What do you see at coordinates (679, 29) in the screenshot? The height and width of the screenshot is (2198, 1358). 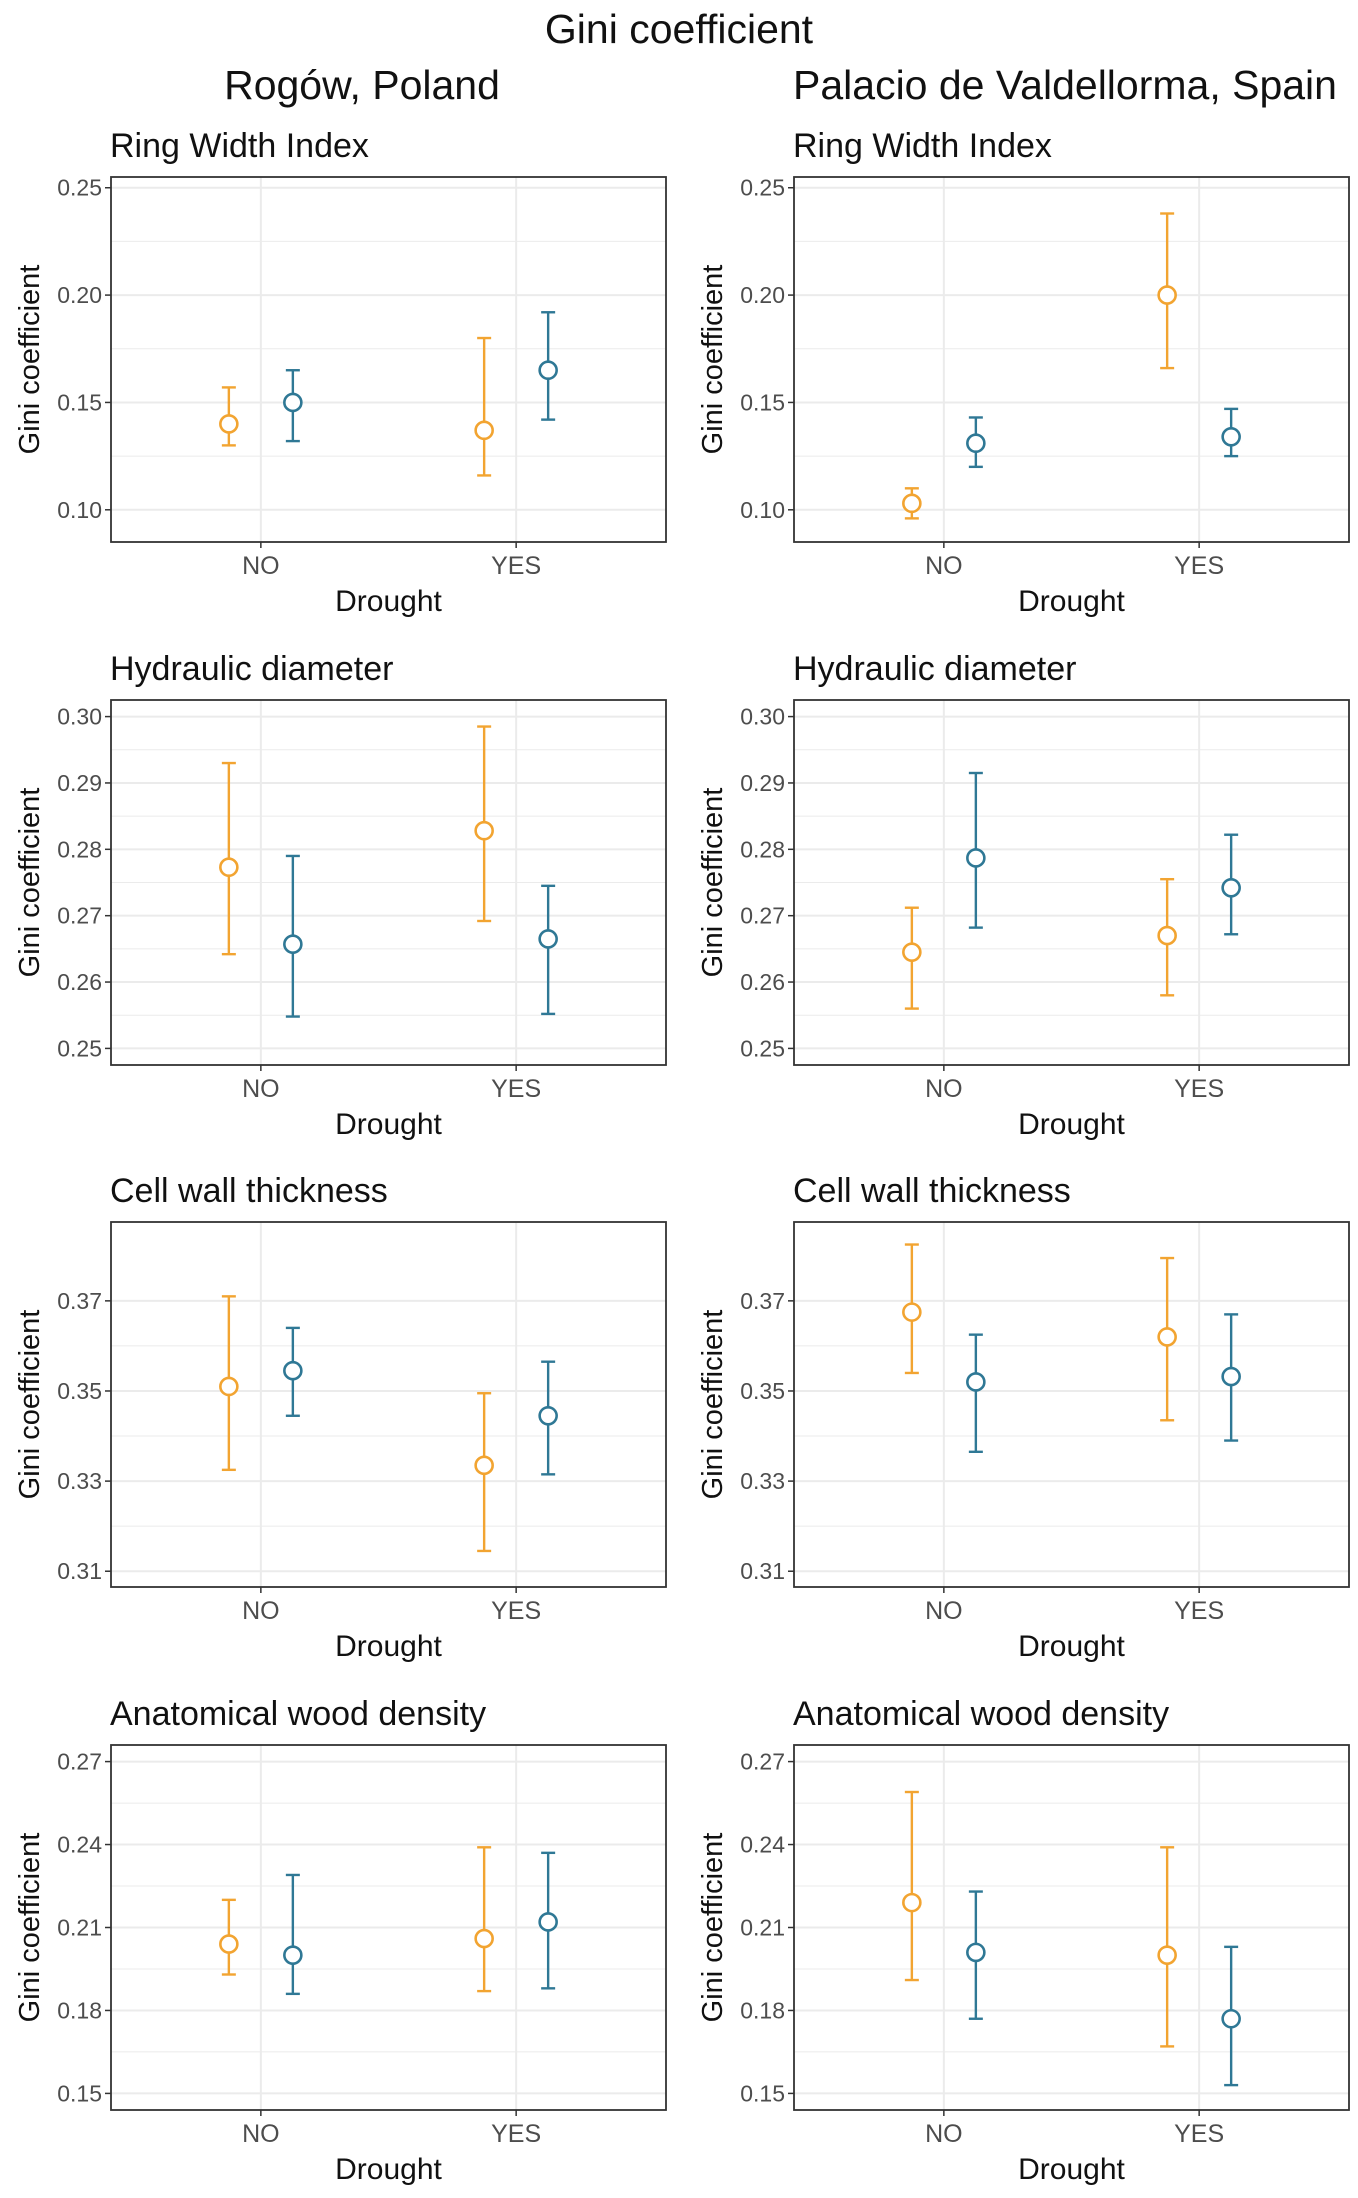 I see `figure-title: Gini coefficient` at bounding box center [679, 29].